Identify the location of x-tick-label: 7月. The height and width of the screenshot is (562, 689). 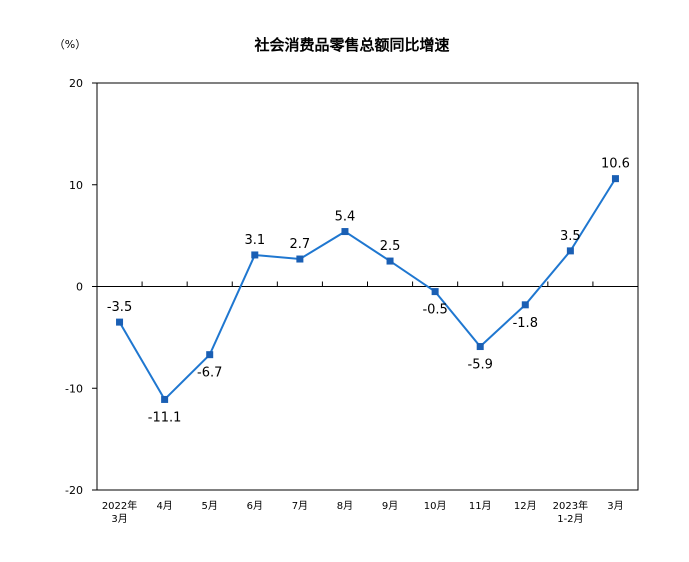
(300, 506).